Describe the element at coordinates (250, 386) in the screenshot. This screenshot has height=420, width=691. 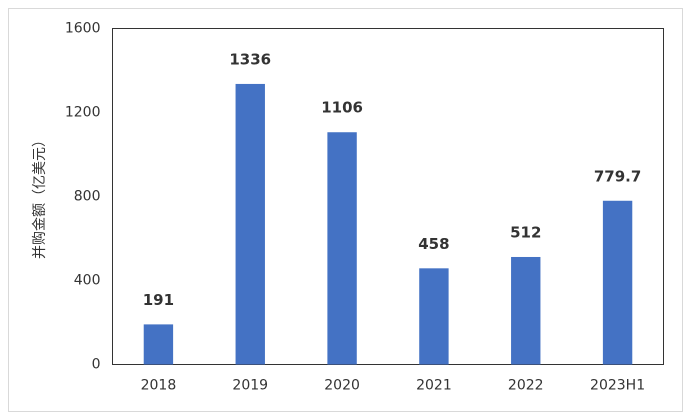
I see `x-tick-label: 2019` at that location.